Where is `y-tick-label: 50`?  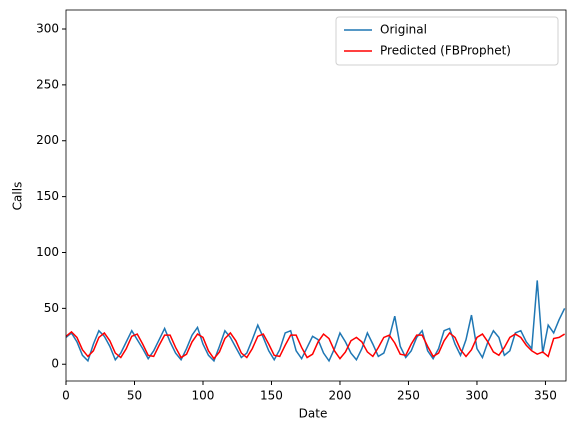 y-tick-label: 50 is located at coordinates (51, 308).